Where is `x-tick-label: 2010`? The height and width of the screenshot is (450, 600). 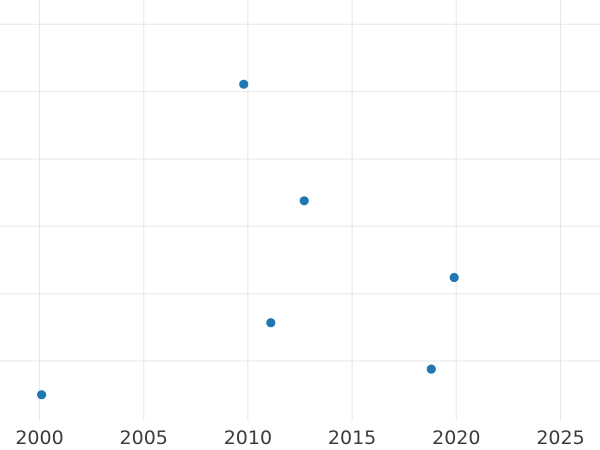 x-tick-label: 2010 is located at coordinates (248, 438).